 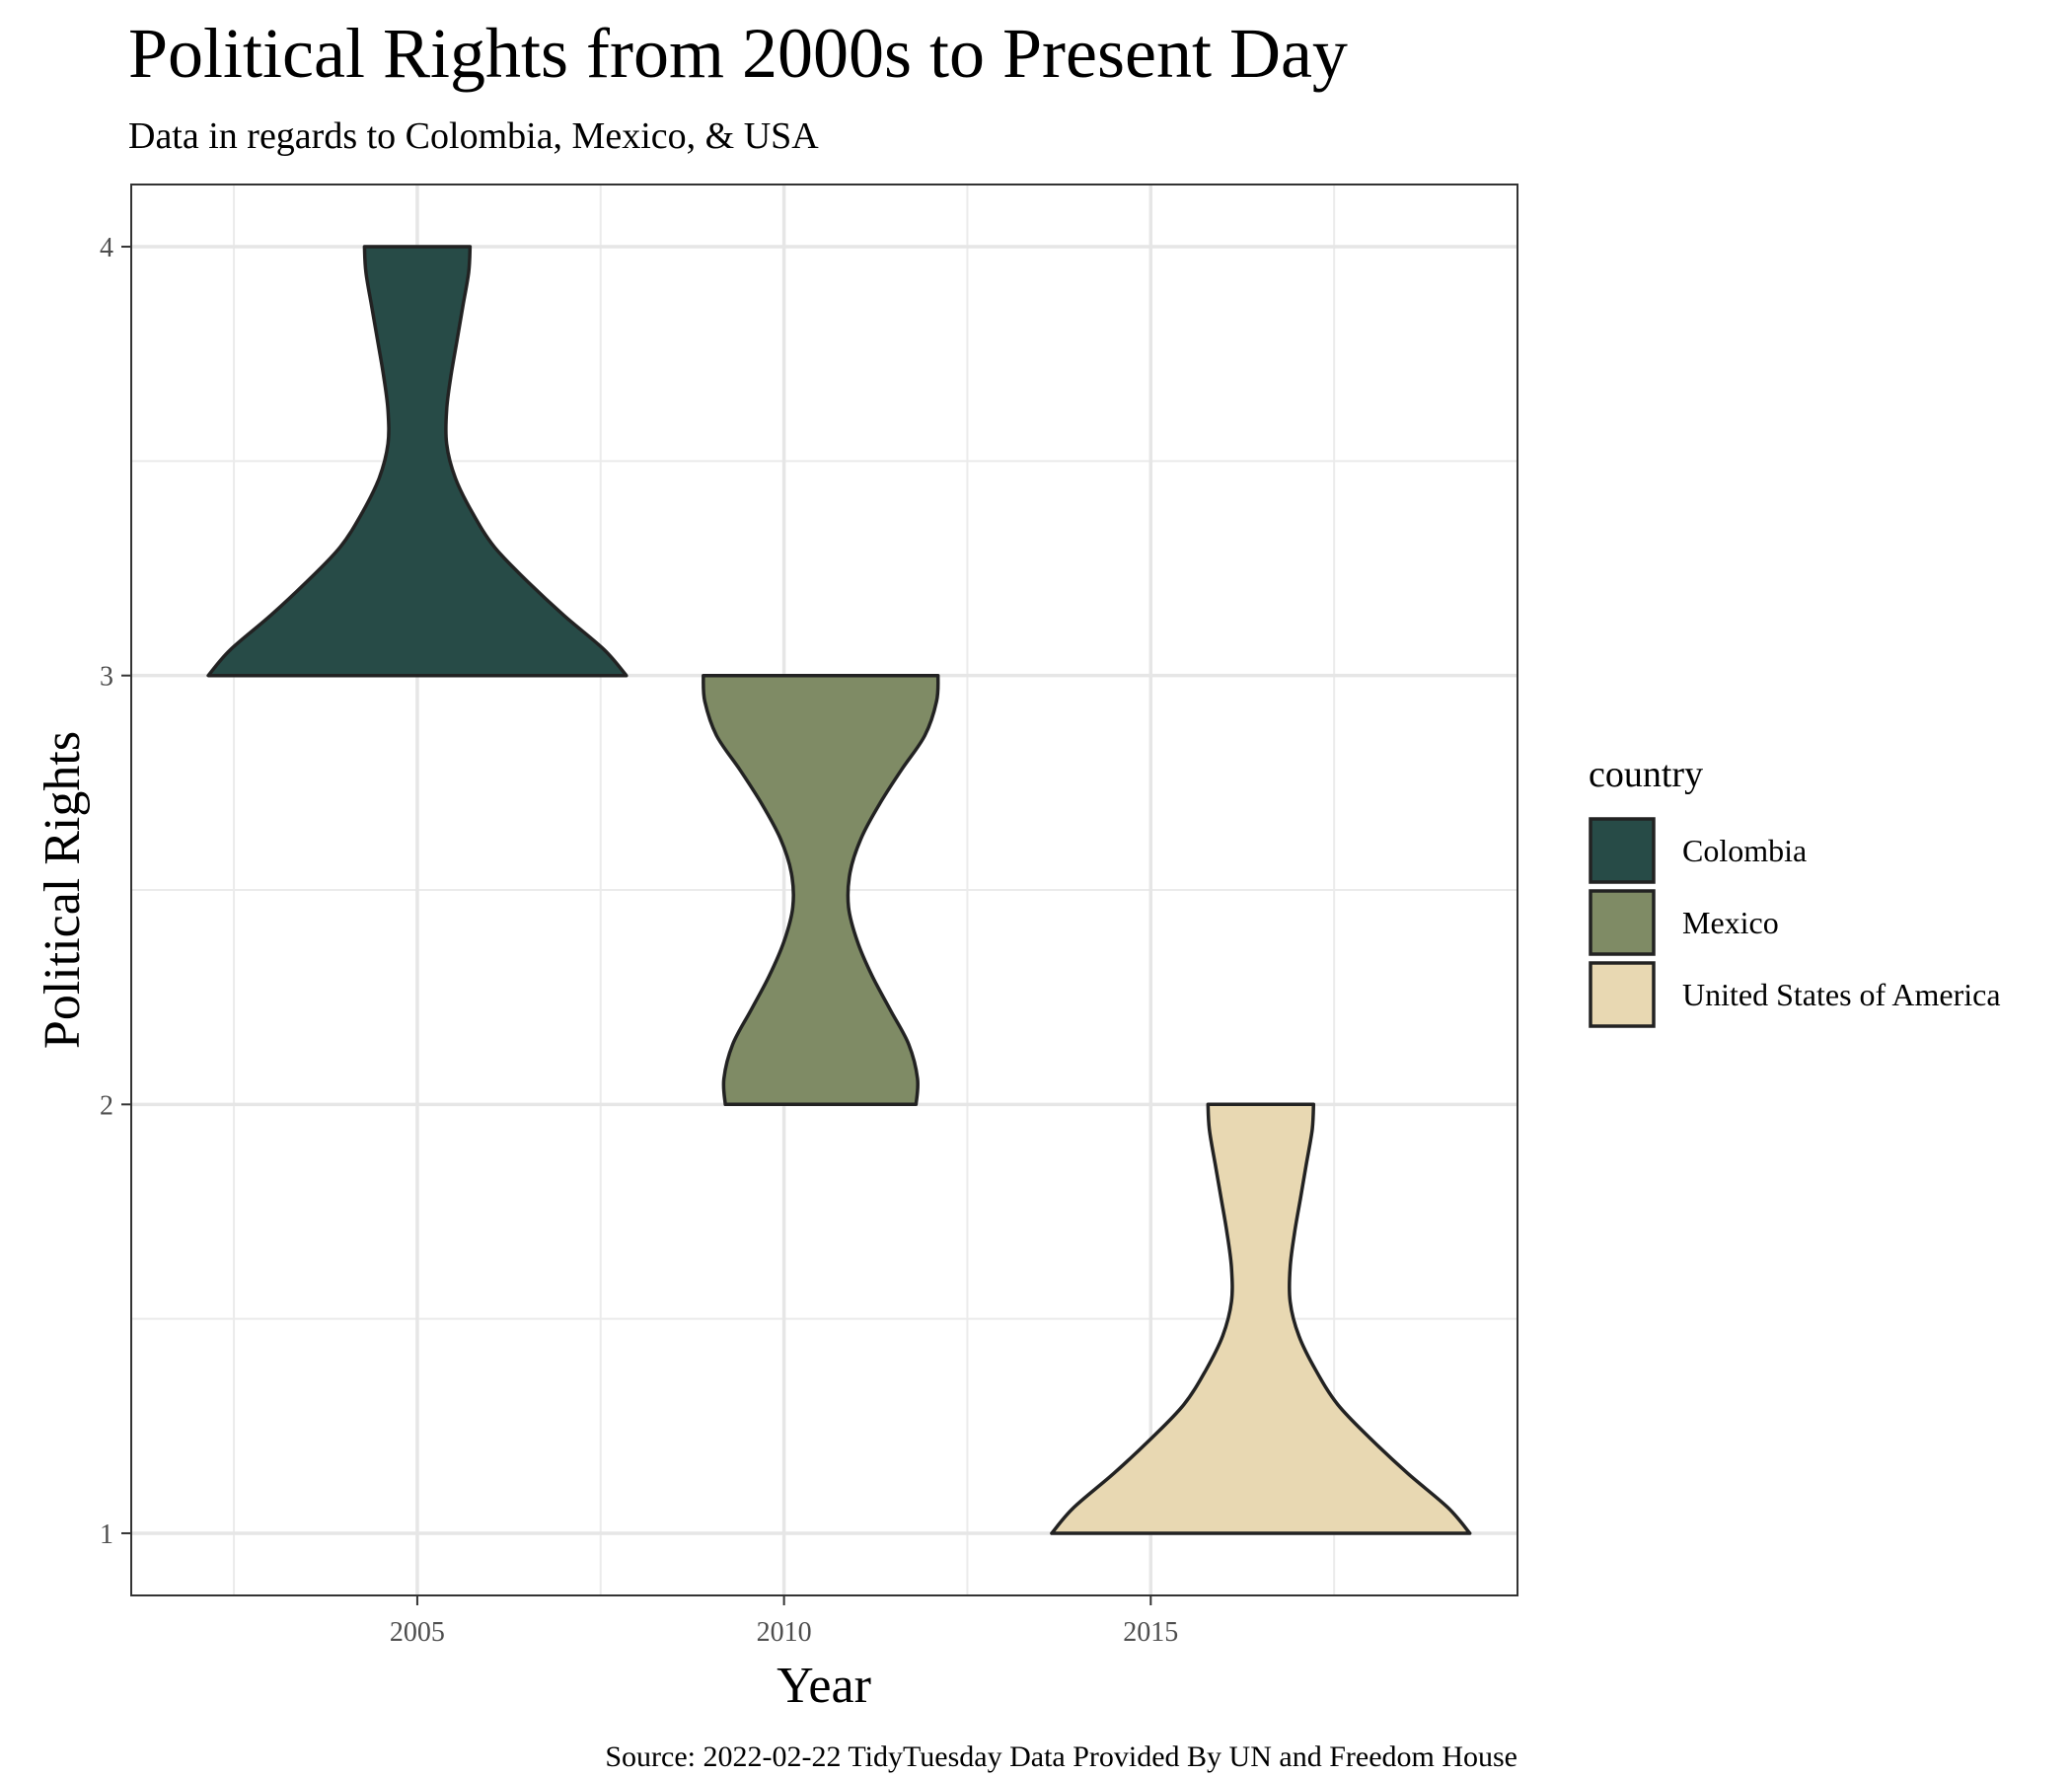 What do you see at coordinates (418, 462) in the screenshot?
I see `violin-colombia` at bounding box center [418, 462].